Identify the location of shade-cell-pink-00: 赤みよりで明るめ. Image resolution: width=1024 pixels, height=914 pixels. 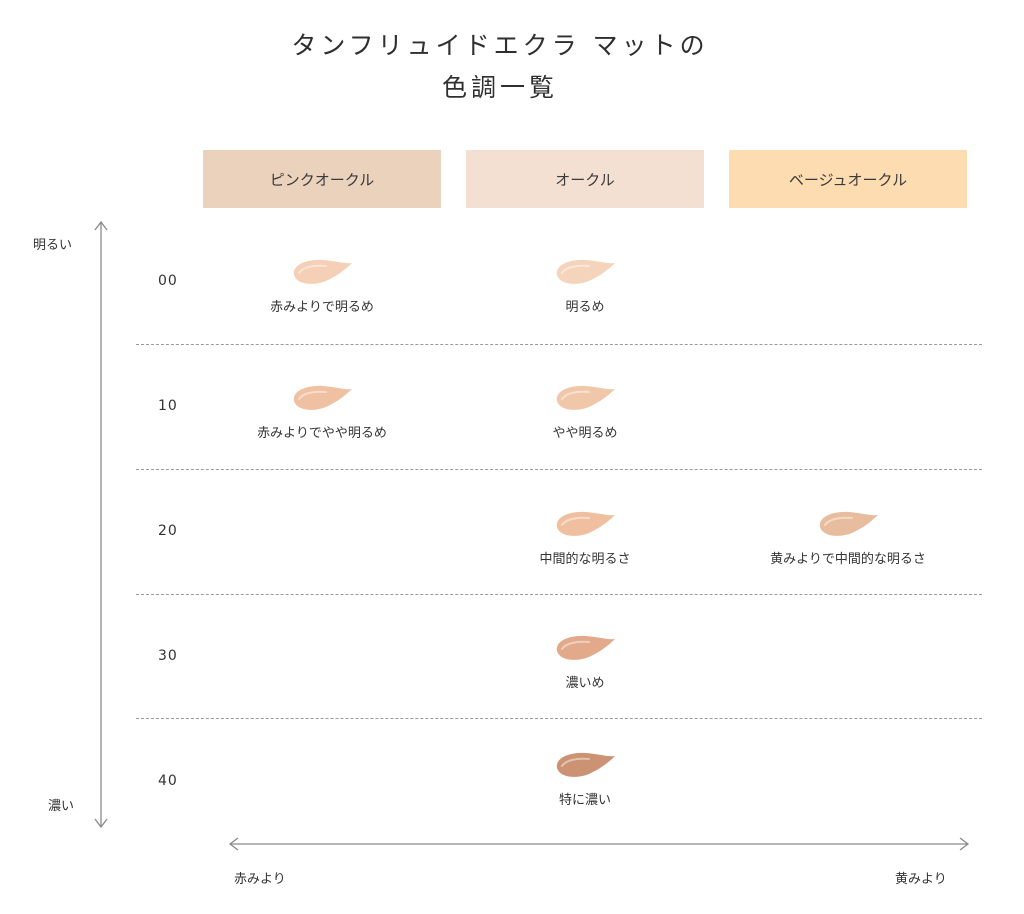
(322, 285).